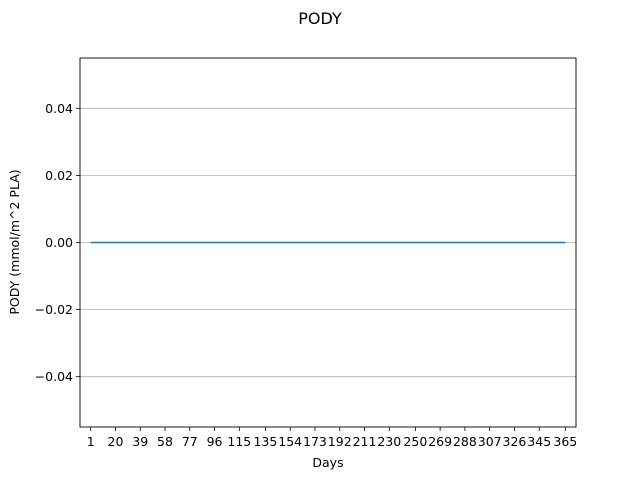  I want to click on x-tick-label: 77, so click(190, 441).